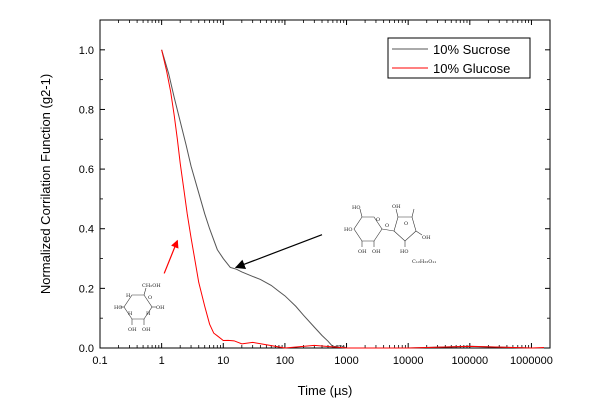  I want to click on glucose-arrow, so click(171, 256).